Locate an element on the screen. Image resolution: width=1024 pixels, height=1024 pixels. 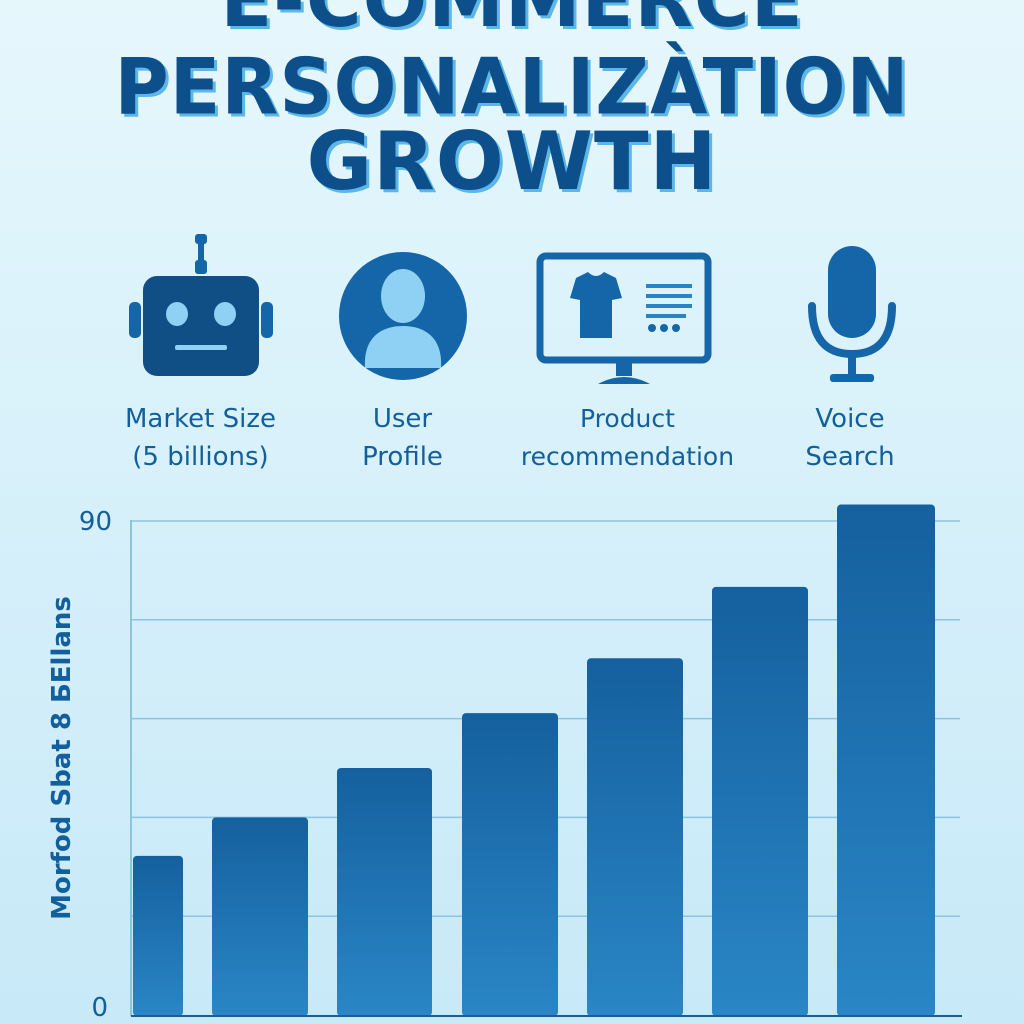
feature-label-line: Market Size is located at coordinates (200, 419).